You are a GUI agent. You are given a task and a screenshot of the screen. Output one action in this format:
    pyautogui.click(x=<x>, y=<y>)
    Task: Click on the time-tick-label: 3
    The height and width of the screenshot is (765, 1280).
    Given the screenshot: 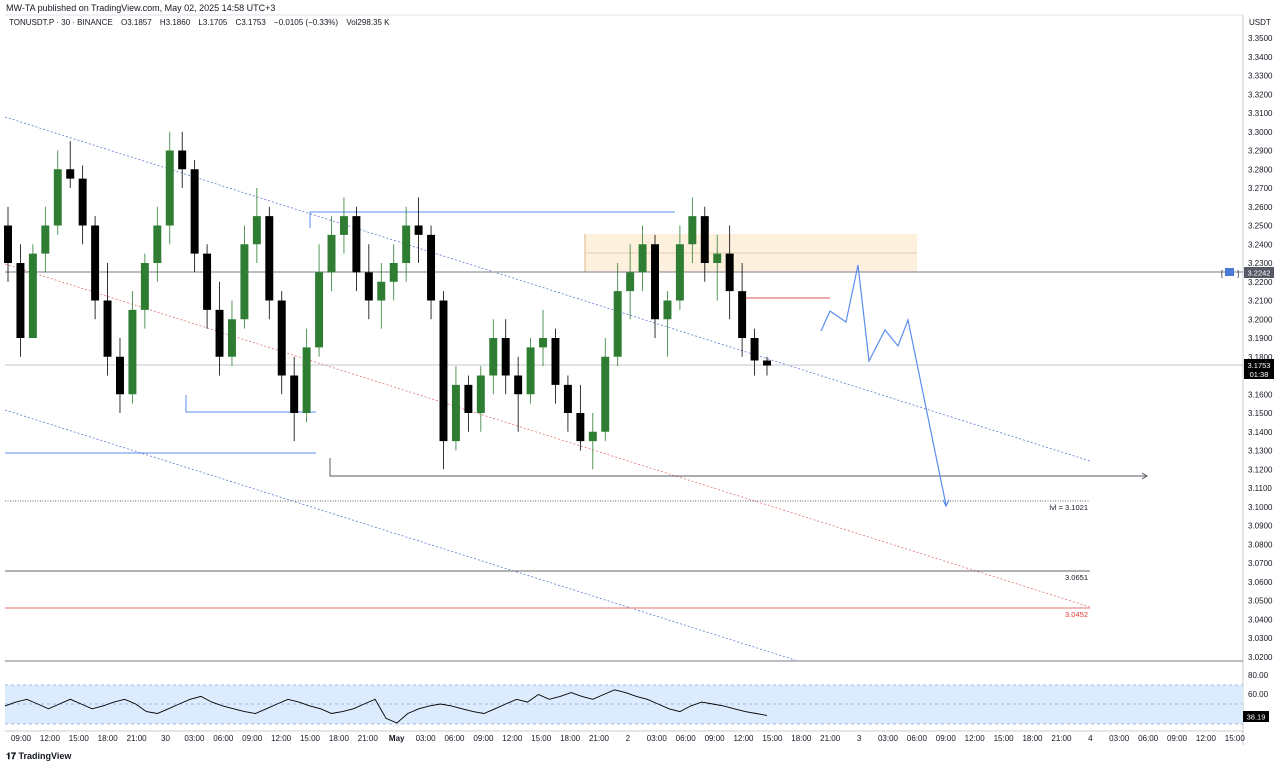 What is the action you would take?
    pyautogui.click(x=859, y=738)
    